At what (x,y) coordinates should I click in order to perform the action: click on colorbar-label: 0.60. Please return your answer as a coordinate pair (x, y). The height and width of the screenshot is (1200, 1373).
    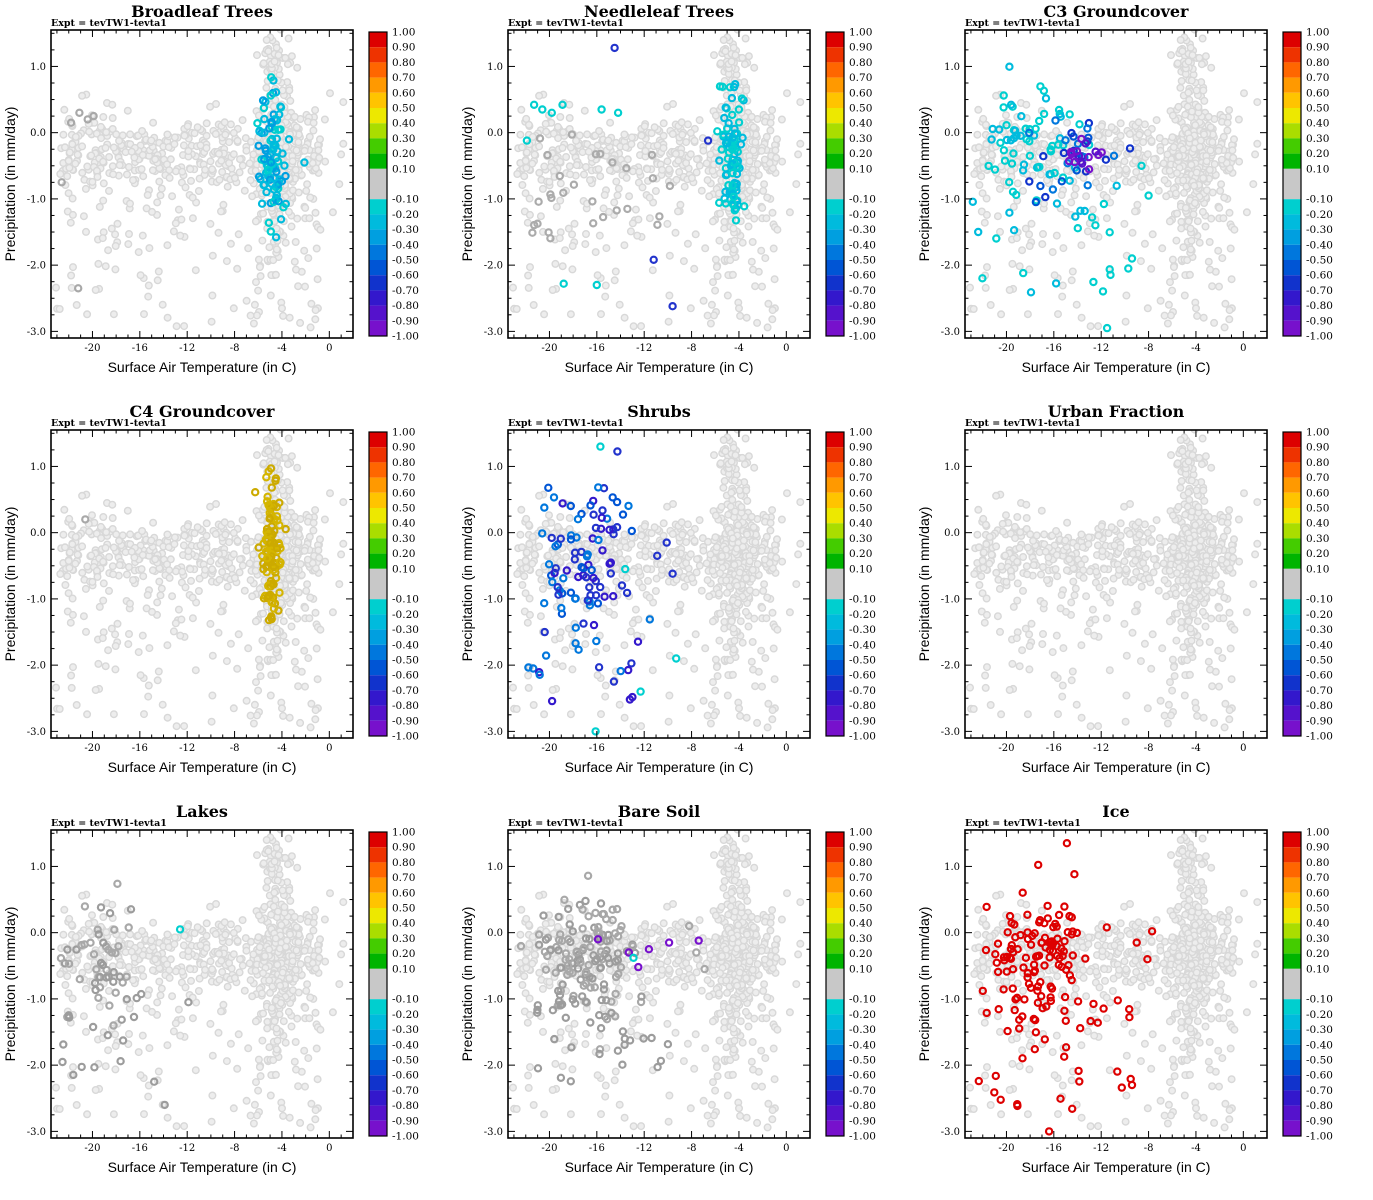
    Looking at the image, I should click on (403, 93).